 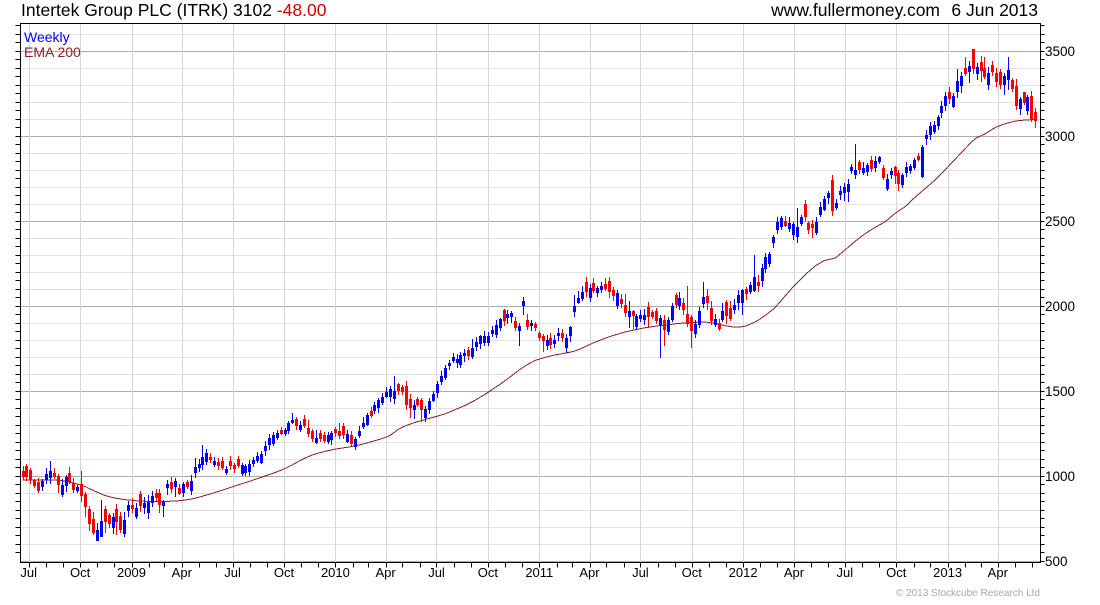 I want to click on svg-text: EMA 200, so click(x=52, y=52).